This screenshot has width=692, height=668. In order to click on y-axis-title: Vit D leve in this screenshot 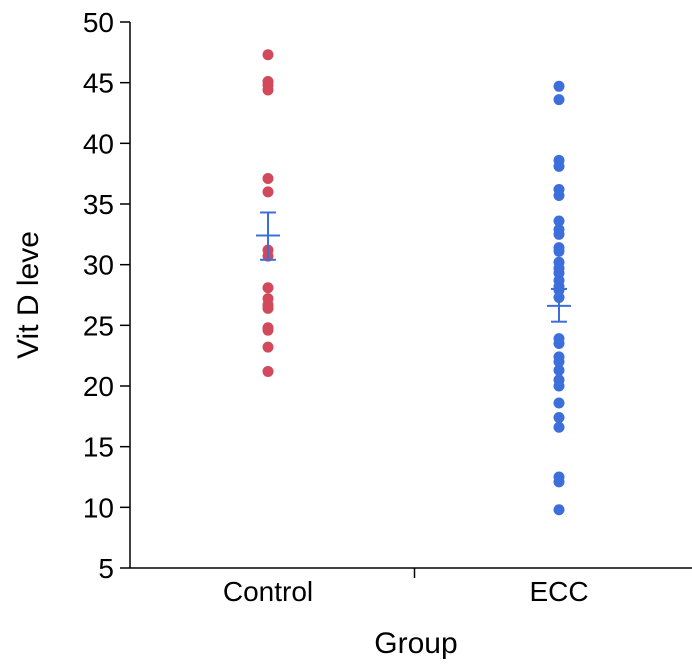, I will do `click(28, 295)`.